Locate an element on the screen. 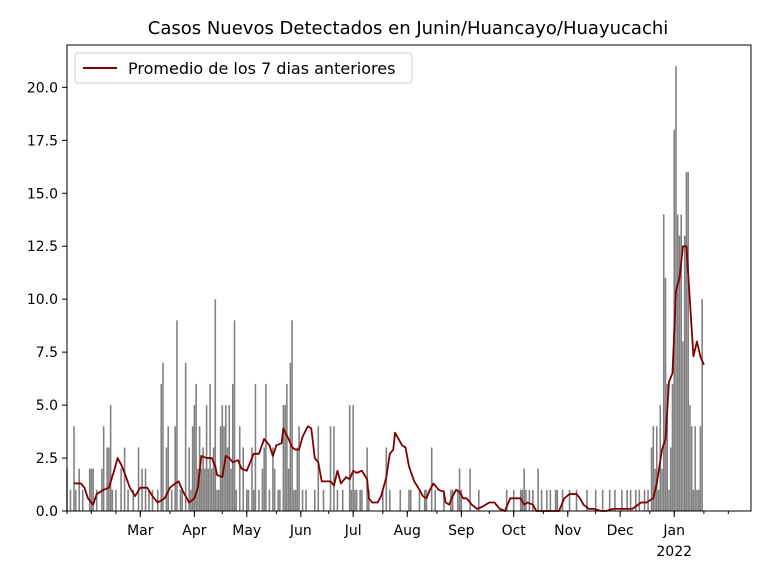 The image size is (768, 576). x-tick-year-label: 2022 is located at coordinates (674, 552).